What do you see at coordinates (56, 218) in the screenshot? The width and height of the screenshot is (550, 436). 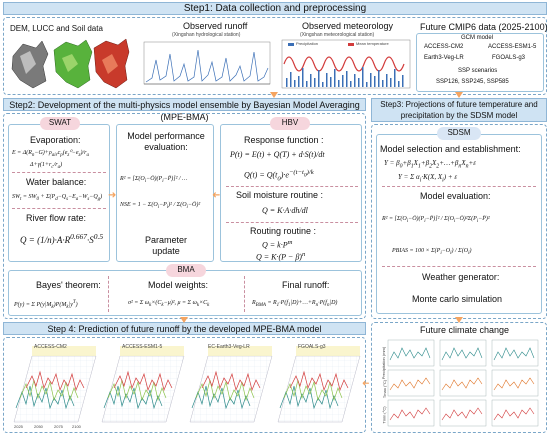 I see `river-flow-label: River flow rate:` at bounding box center [56, 218].